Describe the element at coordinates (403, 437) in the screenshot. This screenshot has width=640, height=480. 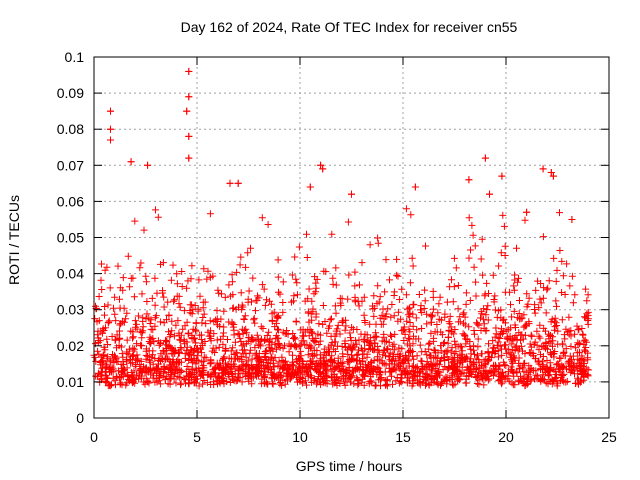
I see `x-tick-label: 15` at that location.